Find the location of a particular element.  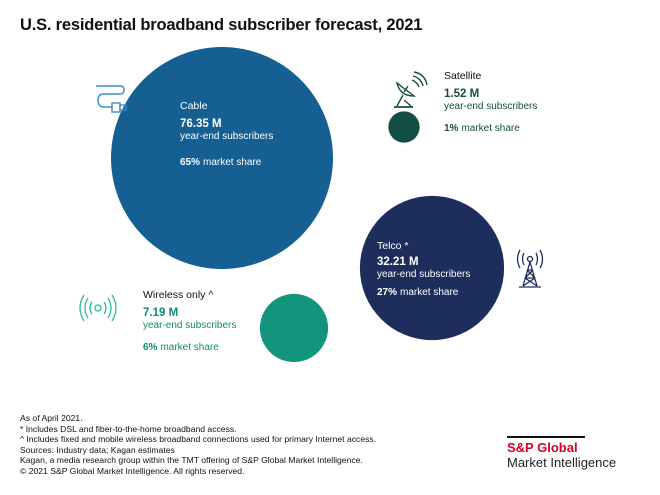

bubble-telco is located at coordinates (432, 268).